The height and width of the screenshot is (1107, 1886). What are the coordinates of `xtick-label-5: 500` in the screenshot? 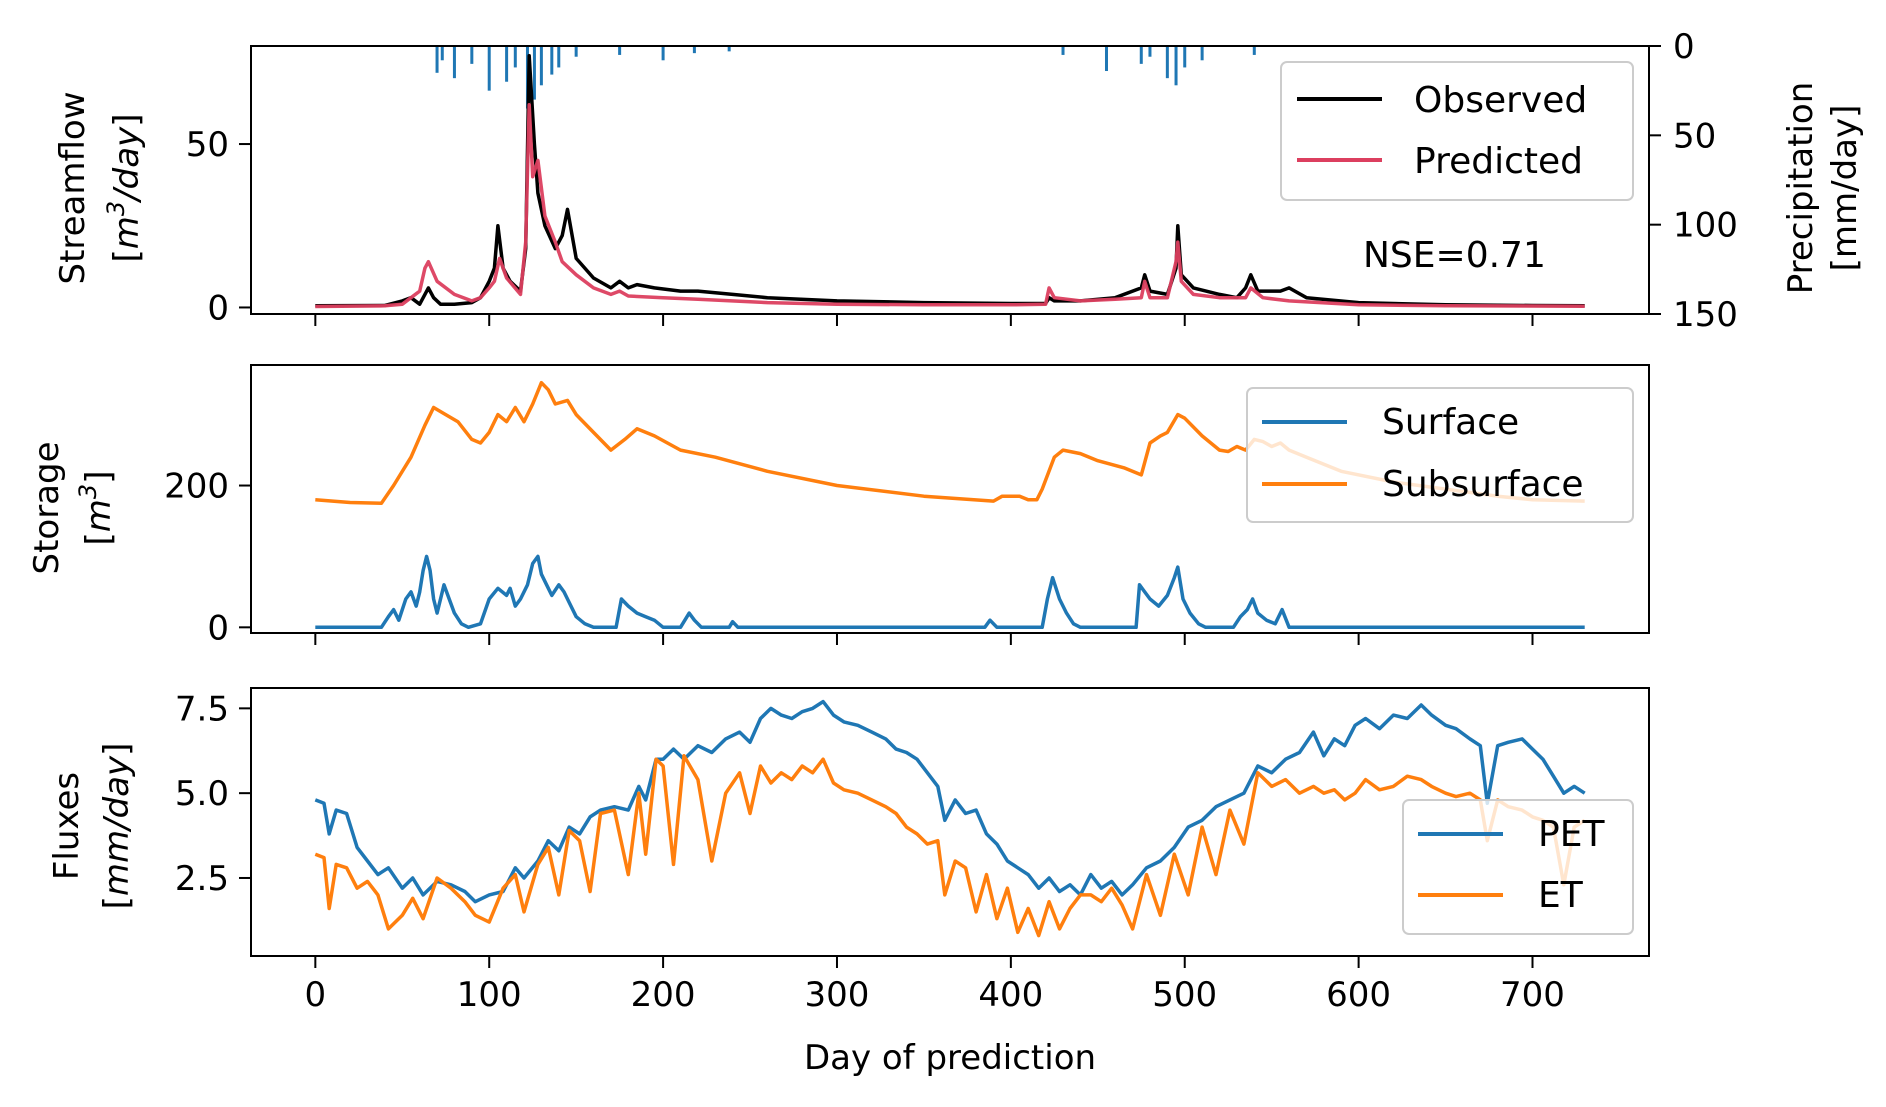 It's located at (1184, 995).